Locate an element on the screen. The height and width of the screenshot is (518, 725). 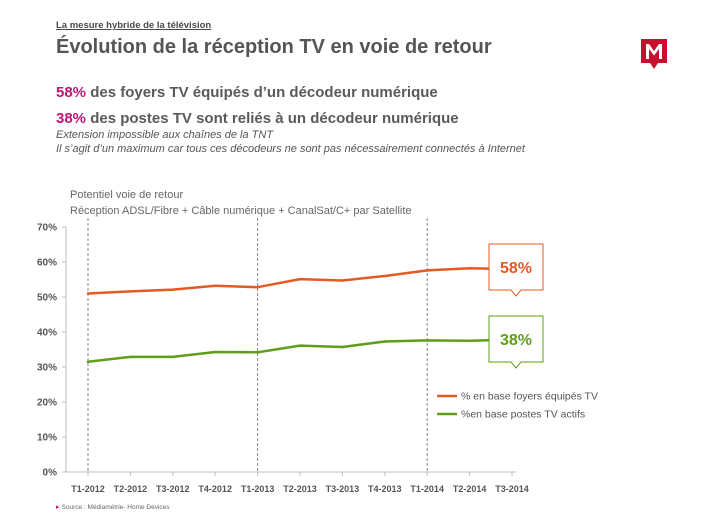
y-tick-label: 20% is located at coordinates (47, 403).